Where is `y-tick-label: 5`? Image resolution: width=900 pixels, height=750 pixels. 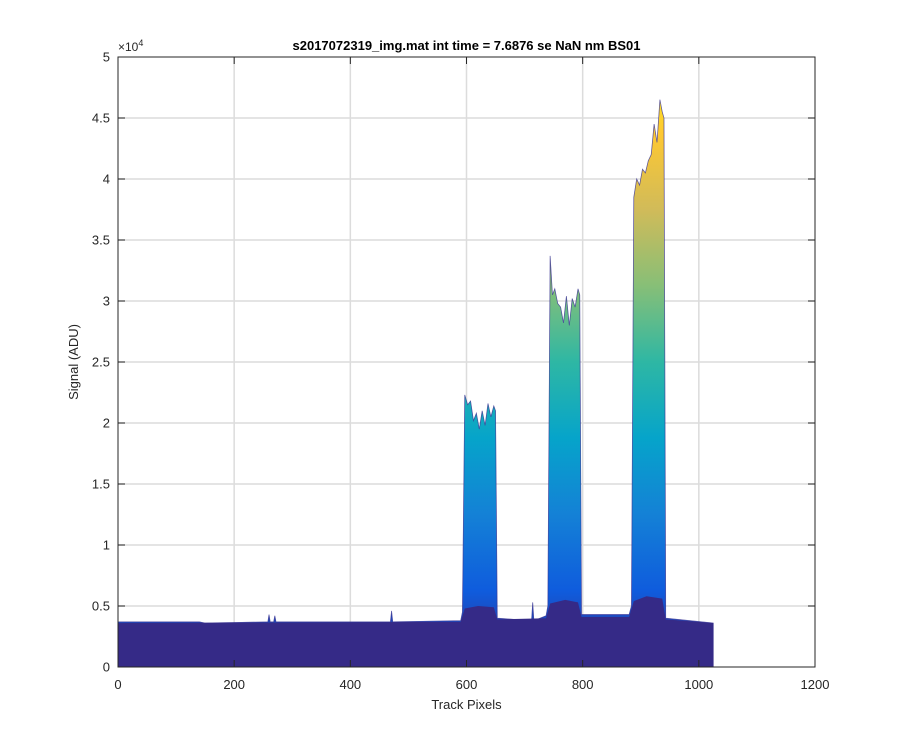 y-tick-label: 5 is located at coordinates (106, 57).